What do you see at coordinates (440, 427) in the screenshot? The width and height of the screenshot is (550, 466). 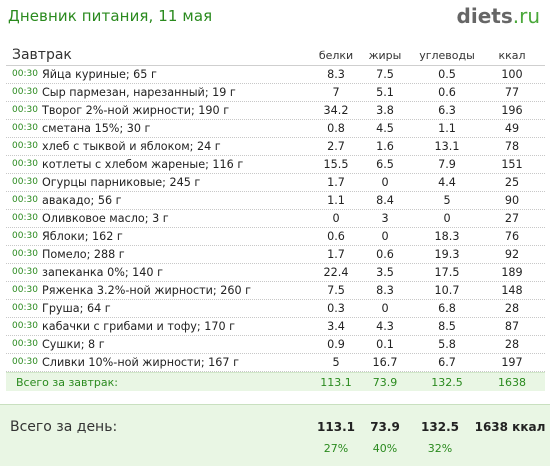 I see `day-total-carbs: 132.5` at bounding box center [440, 427].